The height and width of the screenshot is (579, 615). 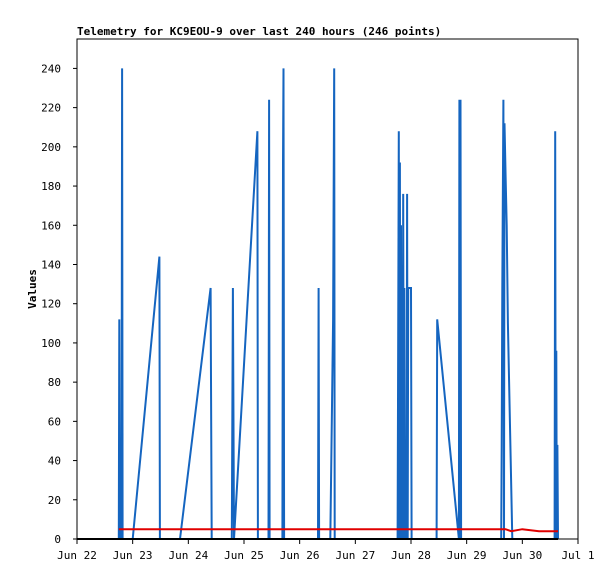 What do you see at coordinates (32, 289) in the screenshot?
I see `y-axis-label: Values` at bounding box center [32, 289].